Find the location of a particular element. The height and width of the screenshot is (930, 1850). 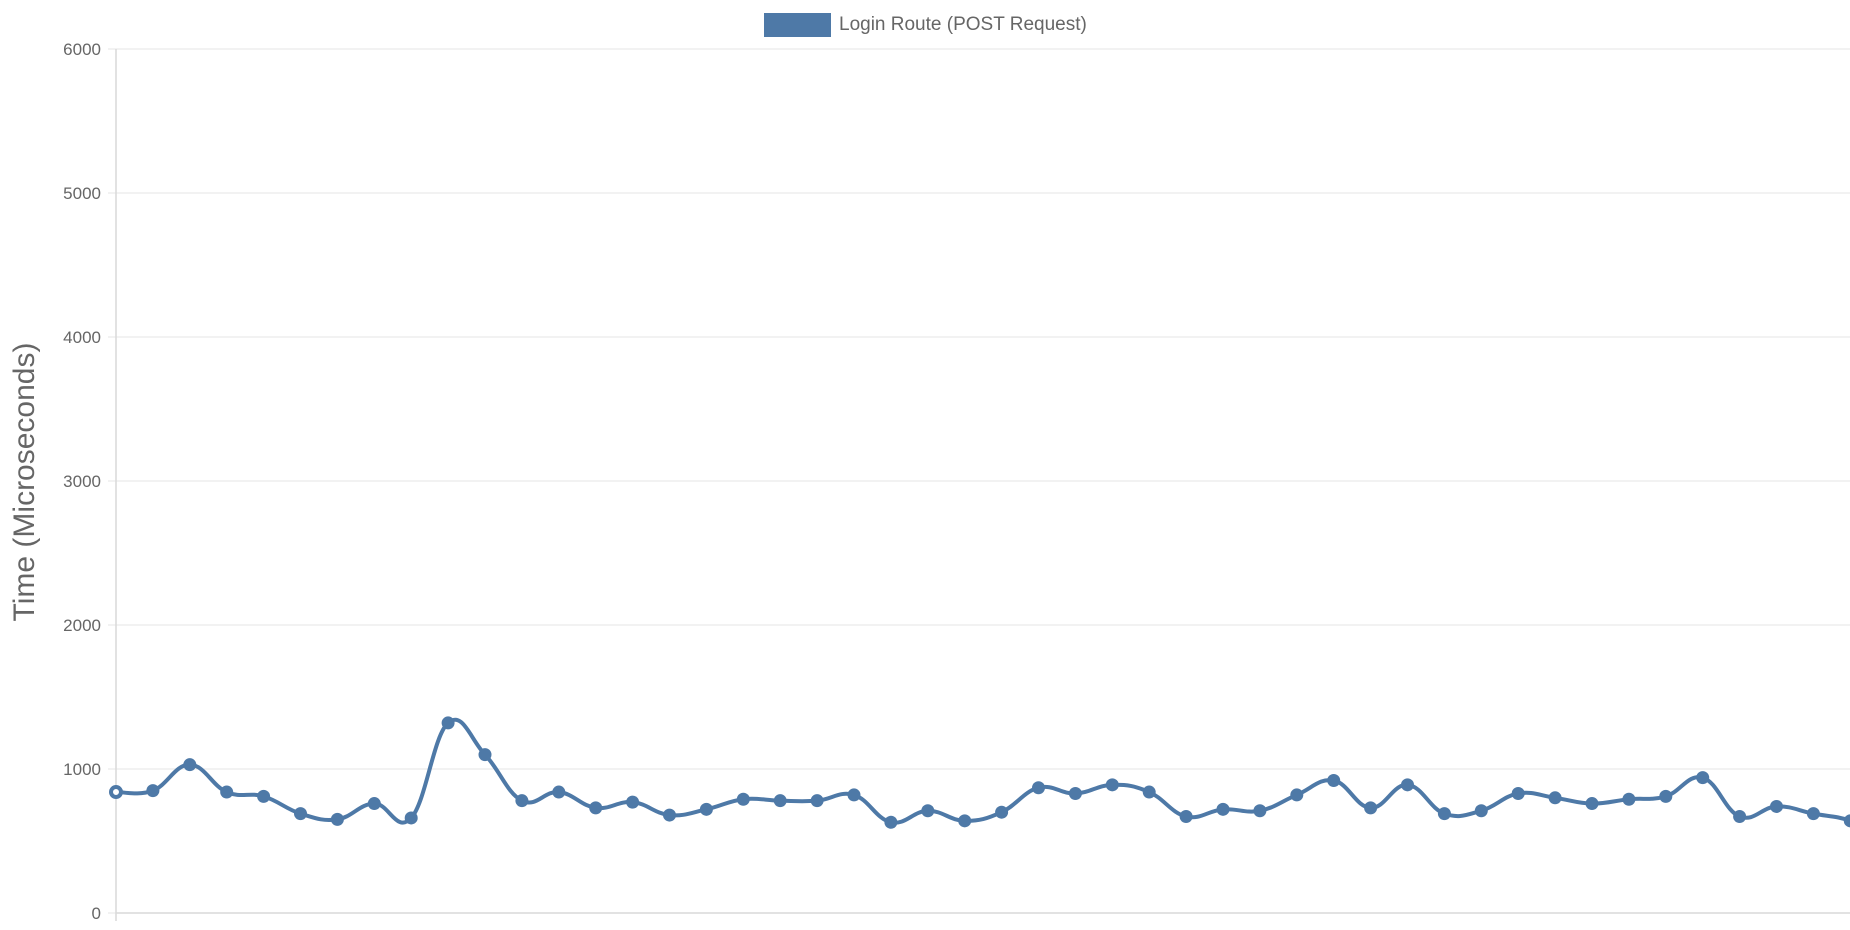

y-axis-title: Time (Microseconds) is located at coordinates (24, 482).